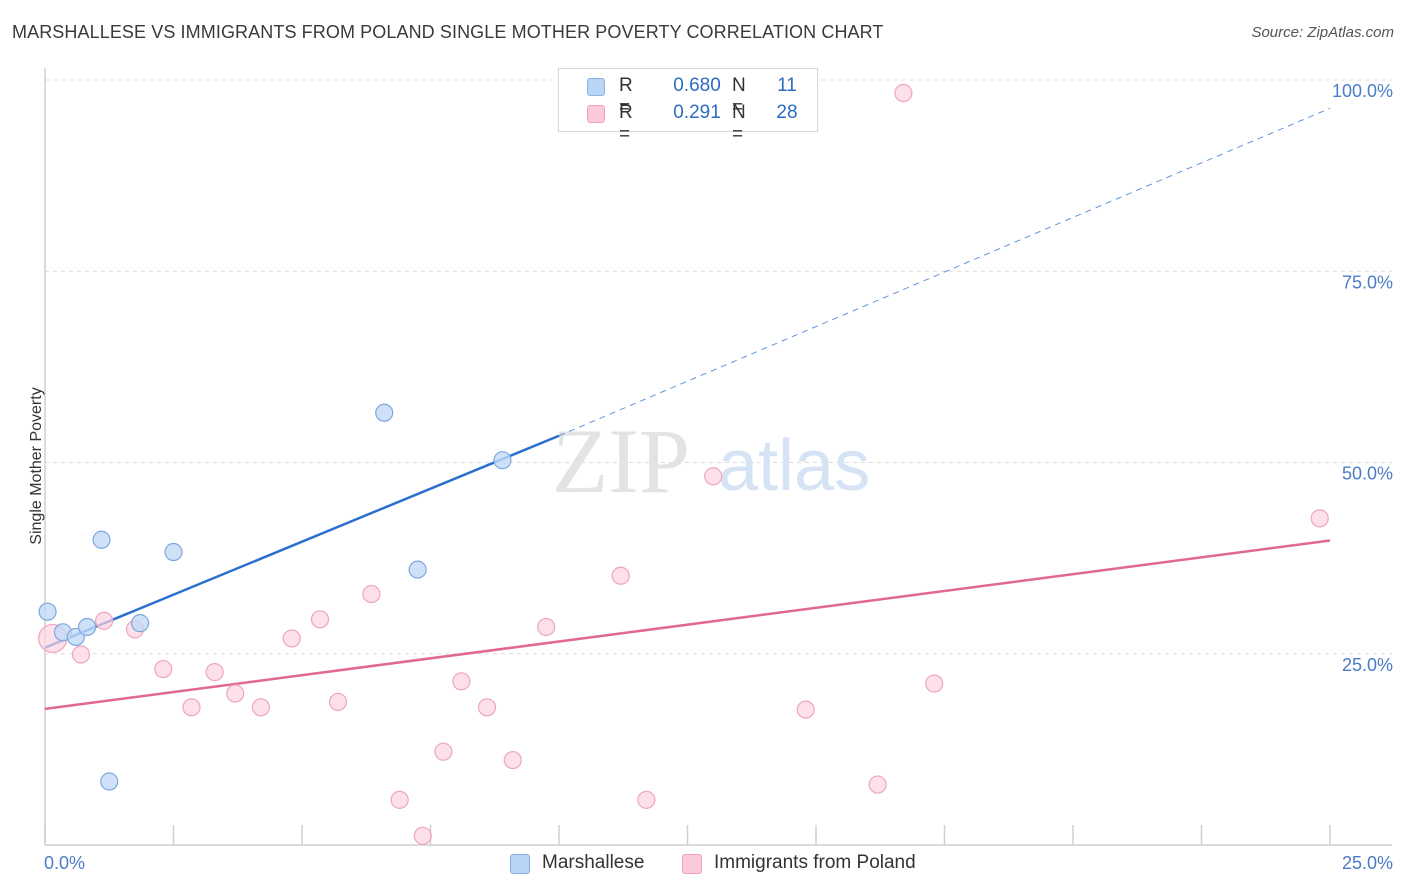 Image resolution: width=1406 pixels, height=892 pixels. What do you see at coordinates (596, 87) in the screenshot?
I see `legend-swatch-marshallese` at bounding box center [596, 87].